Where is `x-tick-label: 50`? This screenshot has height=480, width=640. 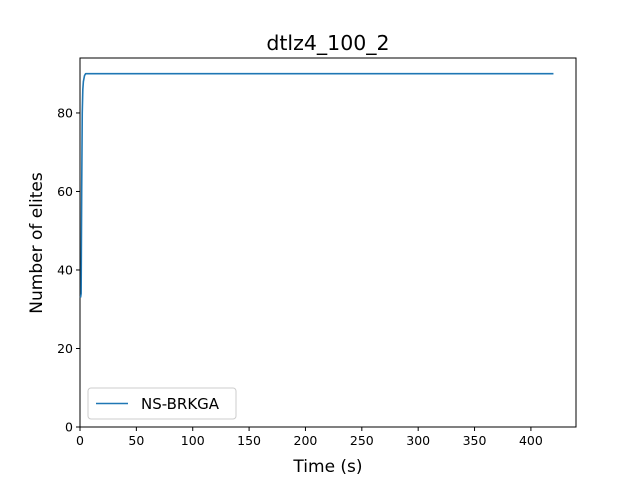 x-tick-label: 50 is located at coordinates (136, 440).